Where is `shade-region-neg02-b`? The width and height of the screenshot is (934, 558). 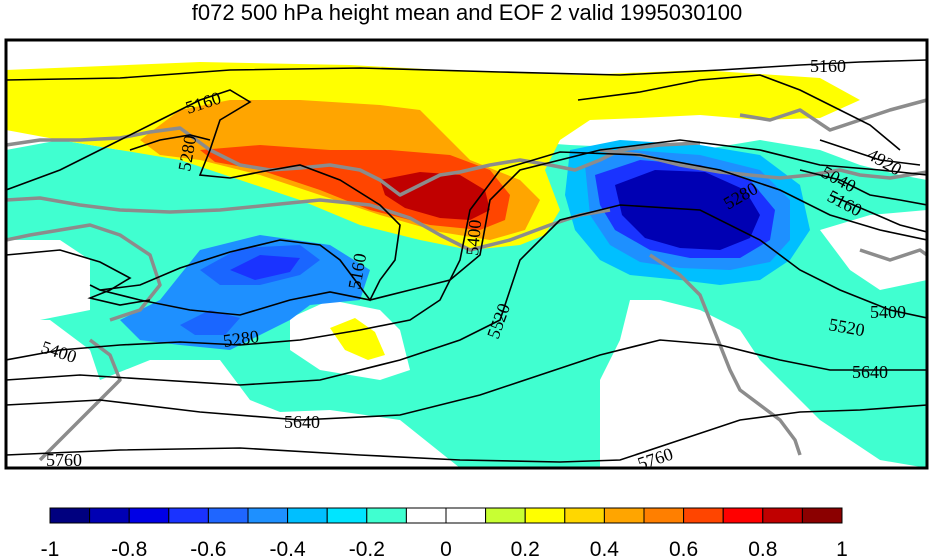
shade-region-neg02-b is located at coordinates (23, 195).